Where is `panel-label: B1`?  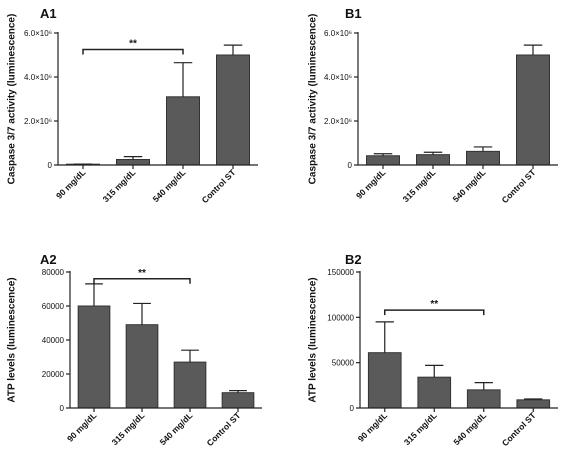
panel-label: B1 is located at coordinates (353, 13).